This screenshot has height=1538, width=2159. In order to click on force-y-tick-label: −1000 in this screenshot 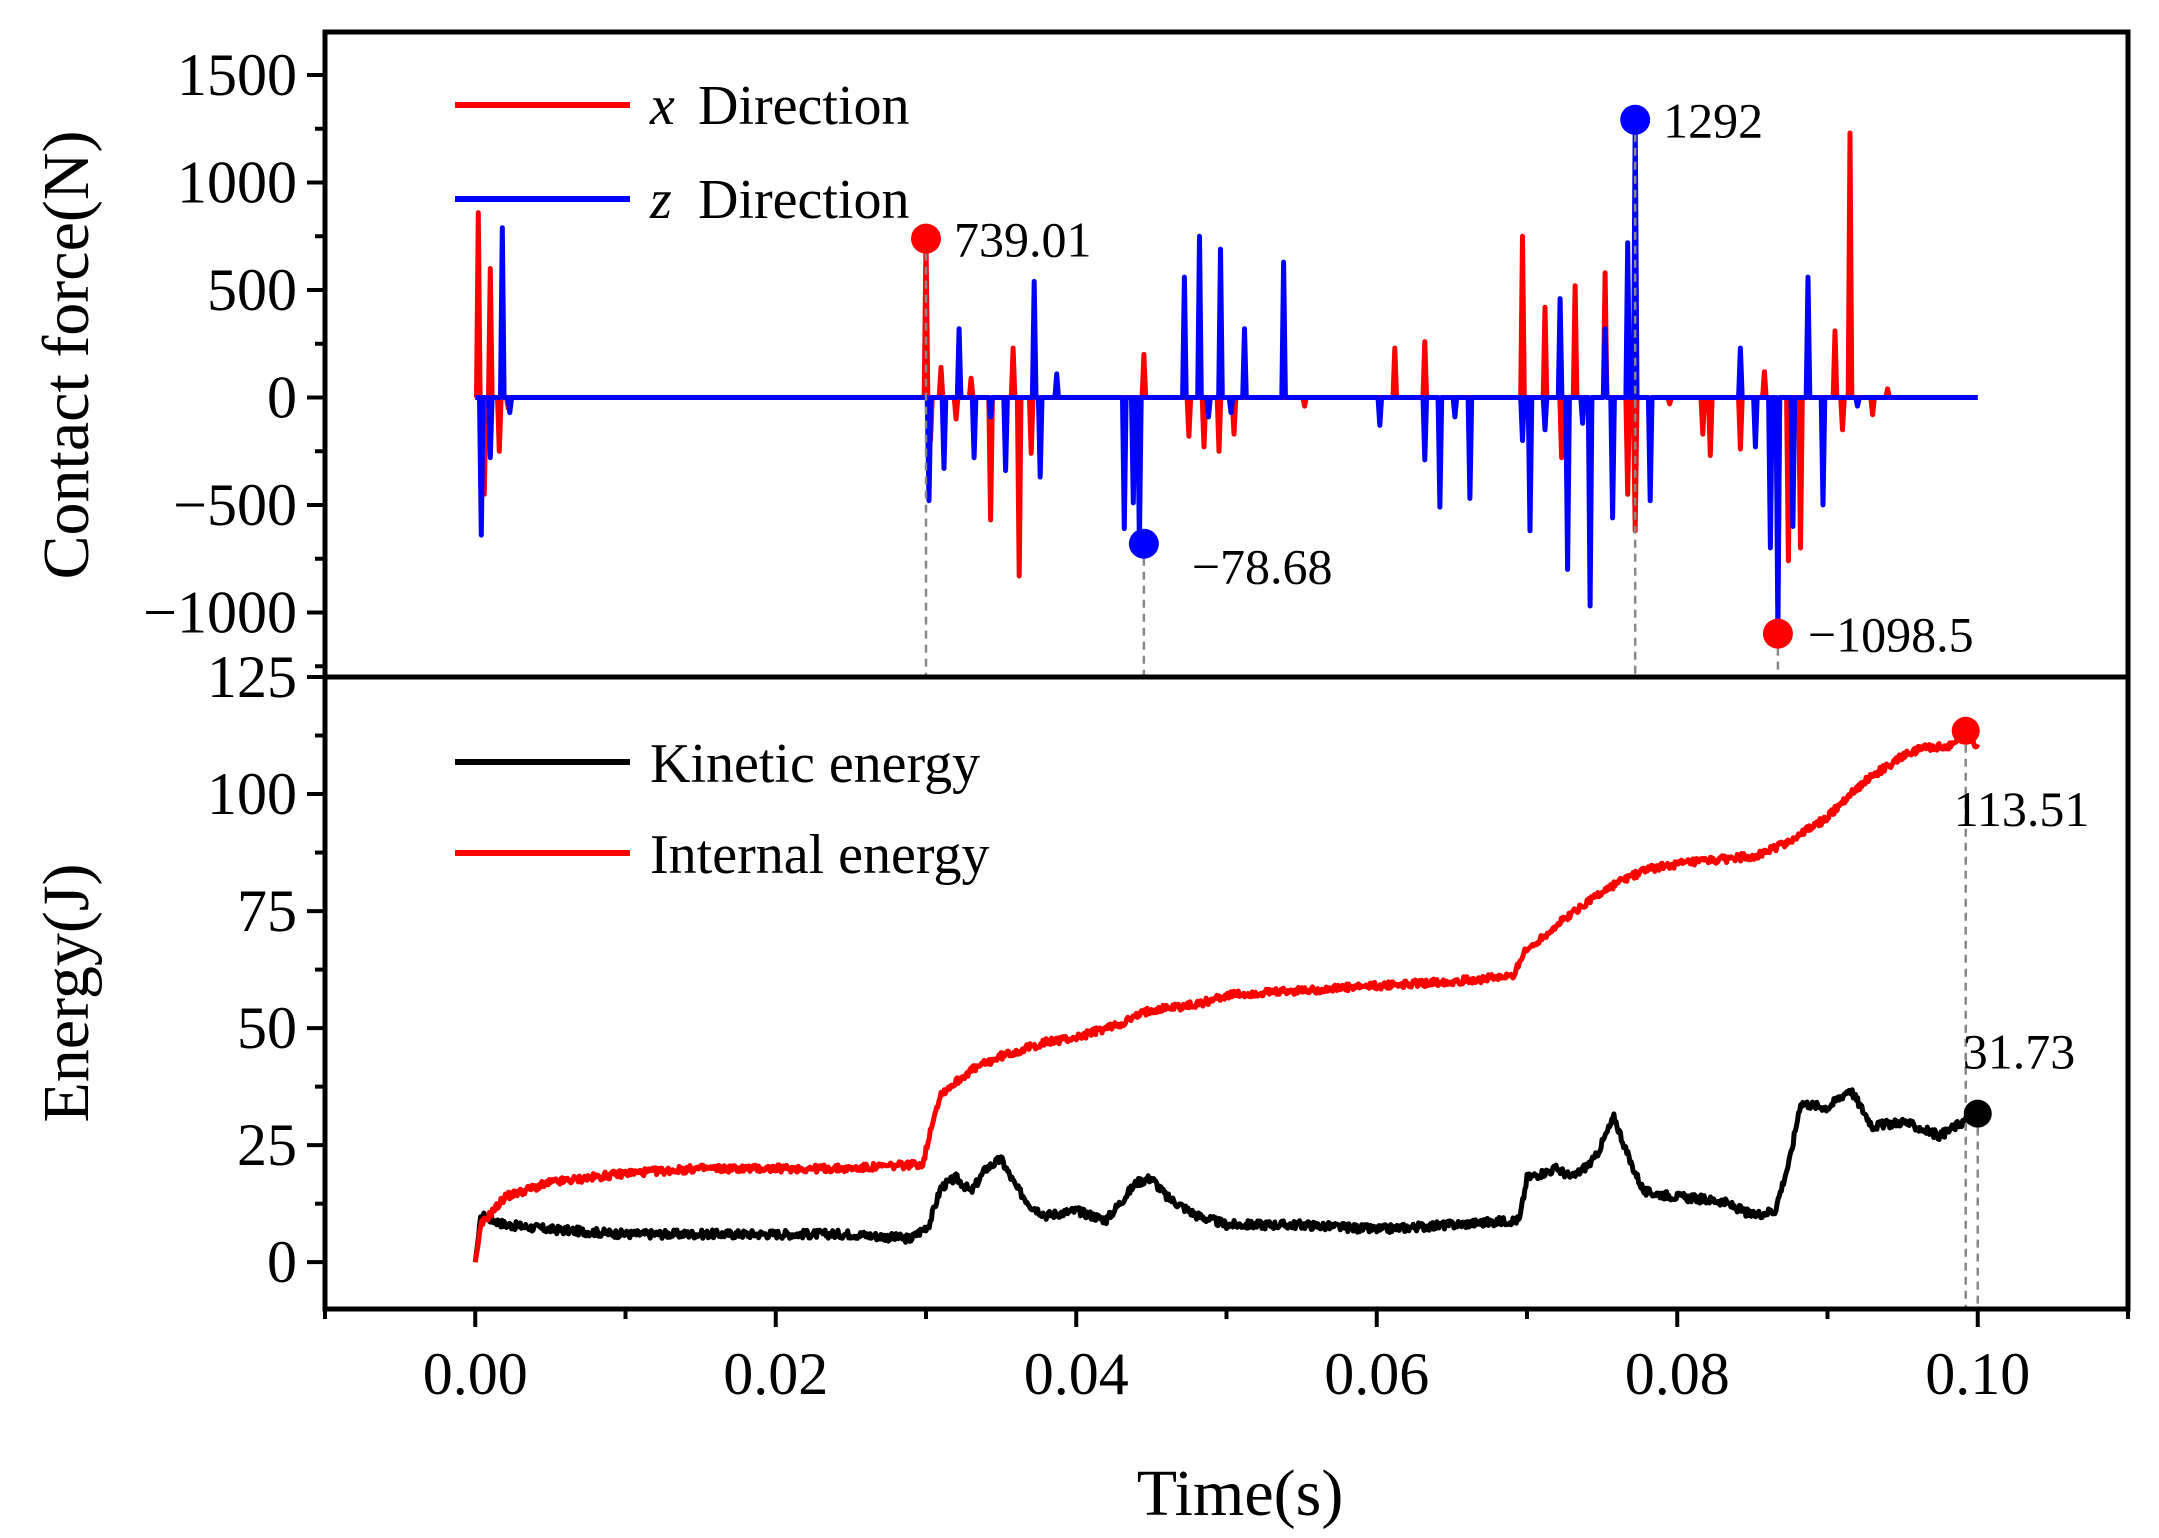, I will do `click(220, 613)`.